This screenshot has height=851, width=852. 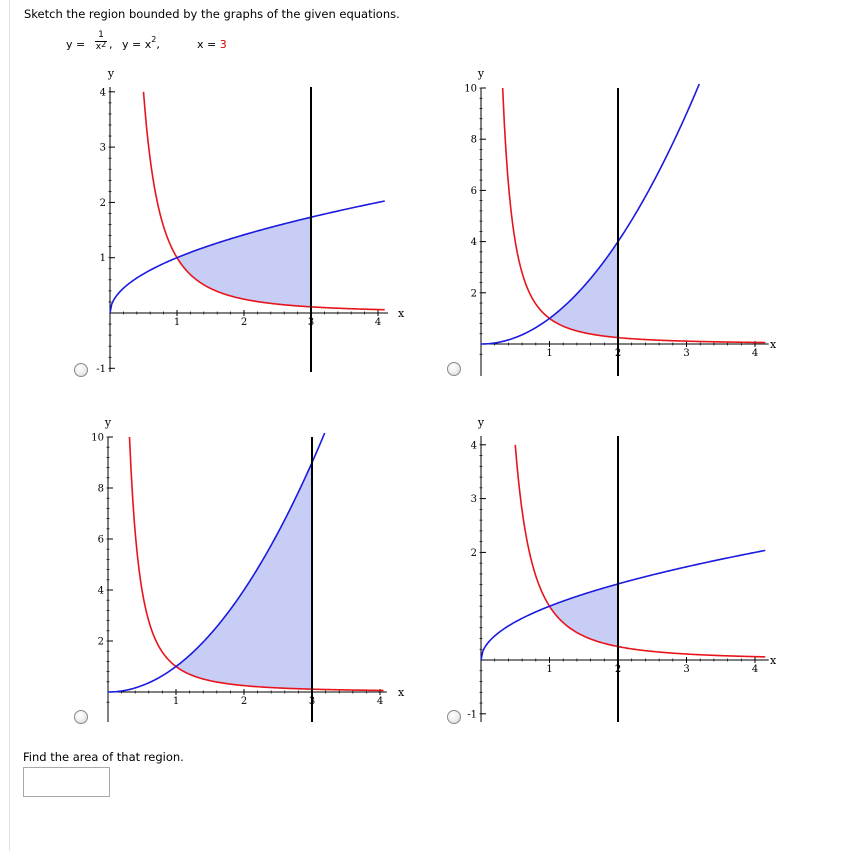 I want to click on eq1-denominator: x2, so click(x=101, y=46).